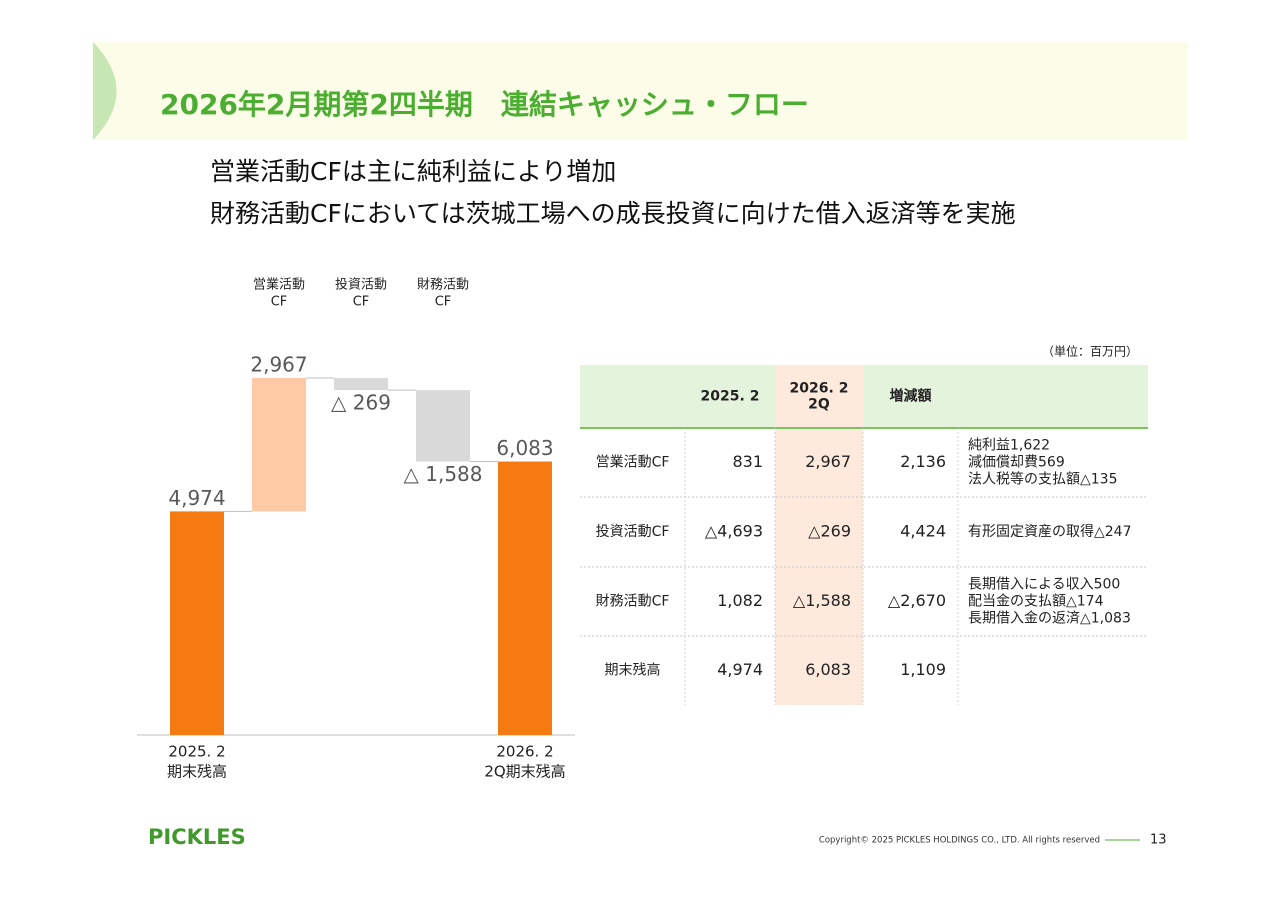 The width and height of the screenshot is (1280, 904). What do you see at coordinates (1049, 619) in the screenshot?
I see `row-note: 長期借入金の返済△1,083` at bounding box center [1049, 619].